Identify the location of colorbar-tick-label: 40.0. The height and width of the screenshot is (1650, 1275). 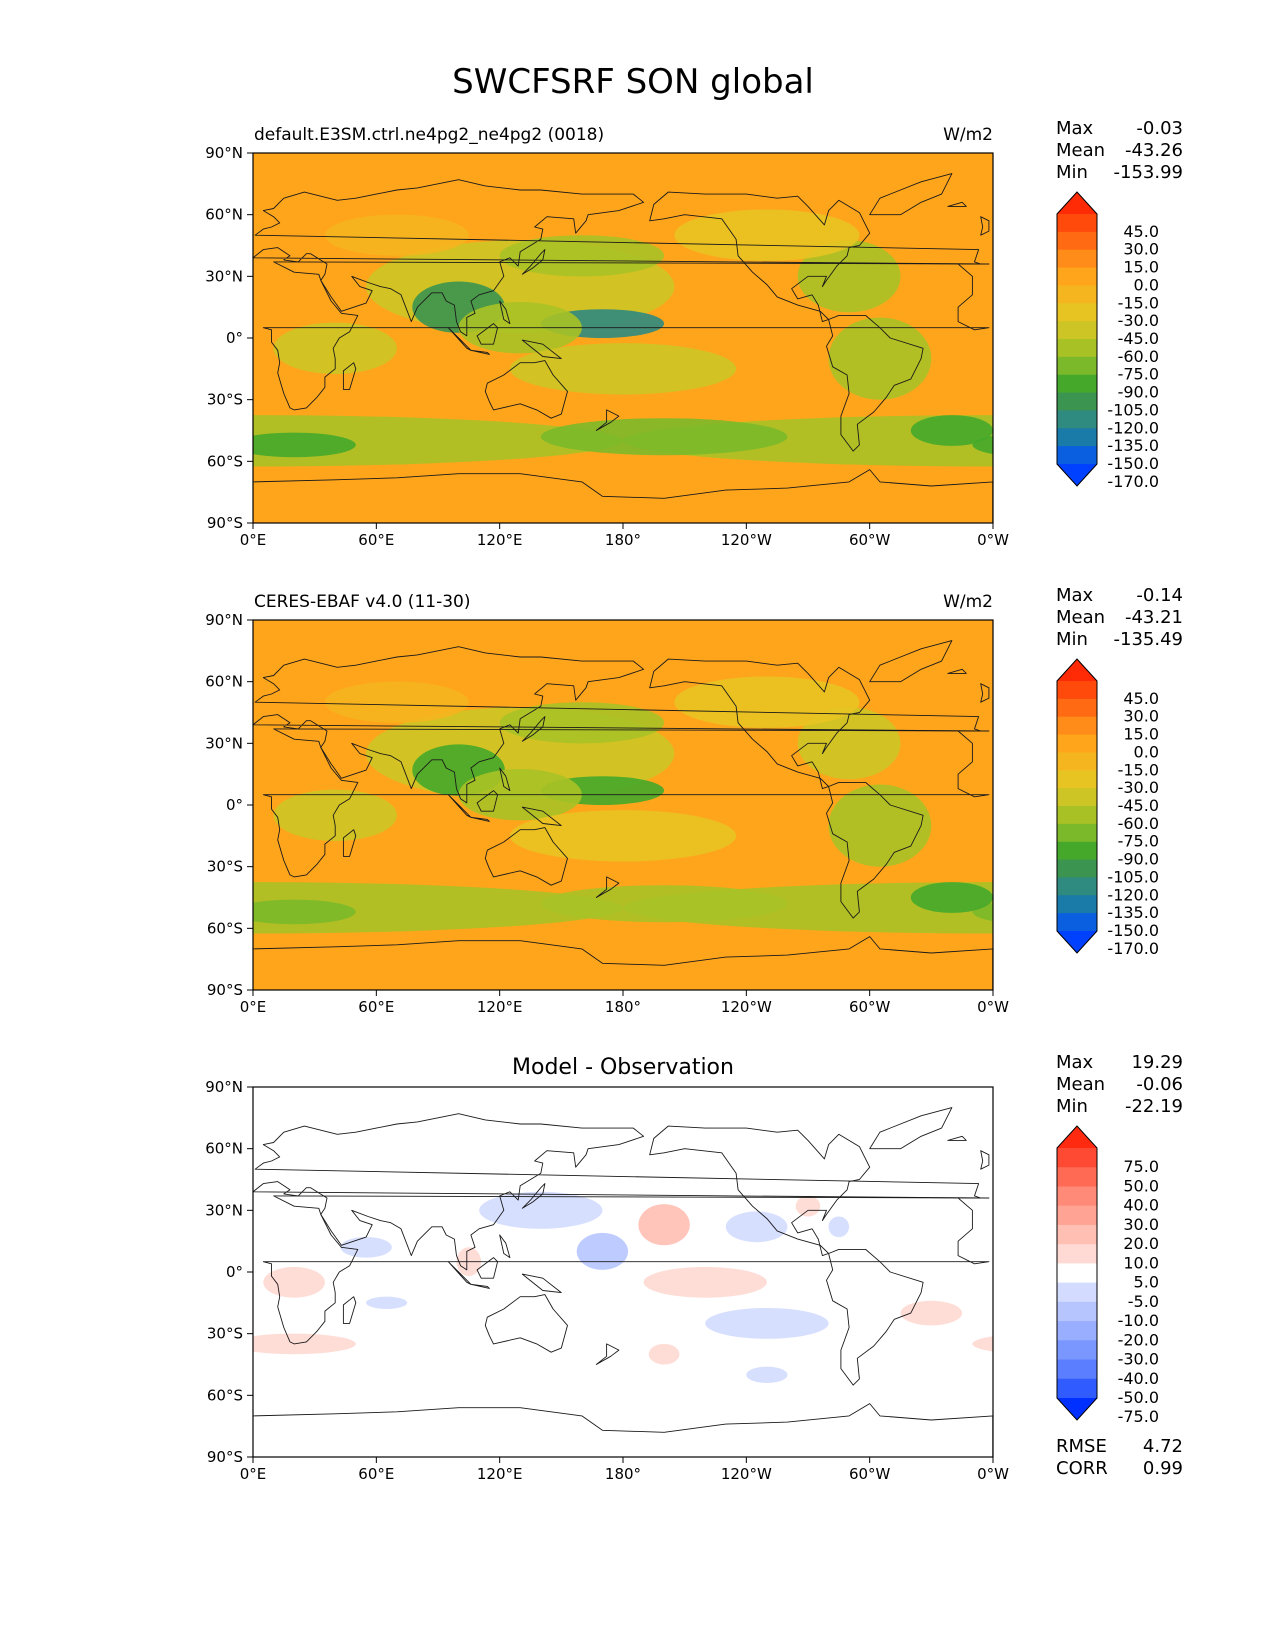
(1141, 1205).